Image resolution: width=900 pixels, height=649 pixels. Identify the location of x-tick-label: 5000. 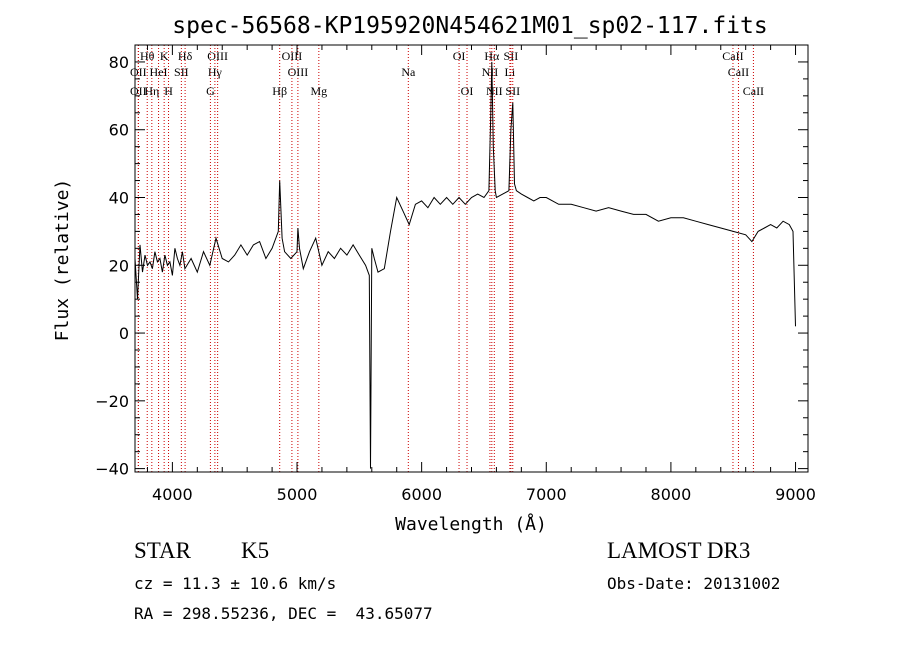
(297, 494).